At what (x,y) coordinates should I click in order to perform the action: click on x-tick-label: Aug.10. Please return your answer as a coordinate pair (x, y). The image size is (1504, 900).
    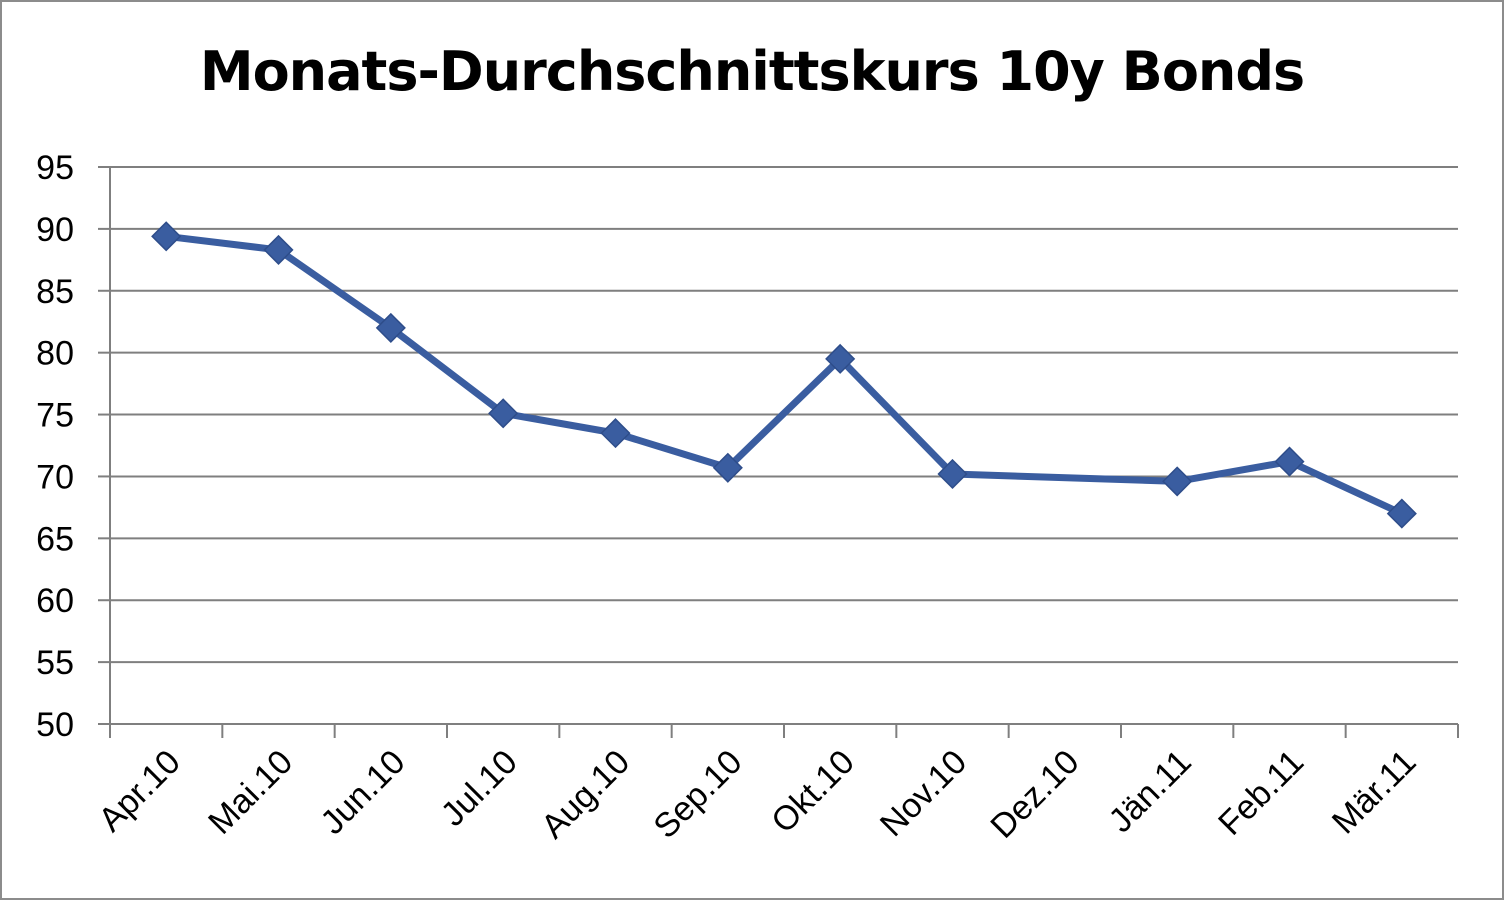
    Looking at the image, I should click on (585, 794).